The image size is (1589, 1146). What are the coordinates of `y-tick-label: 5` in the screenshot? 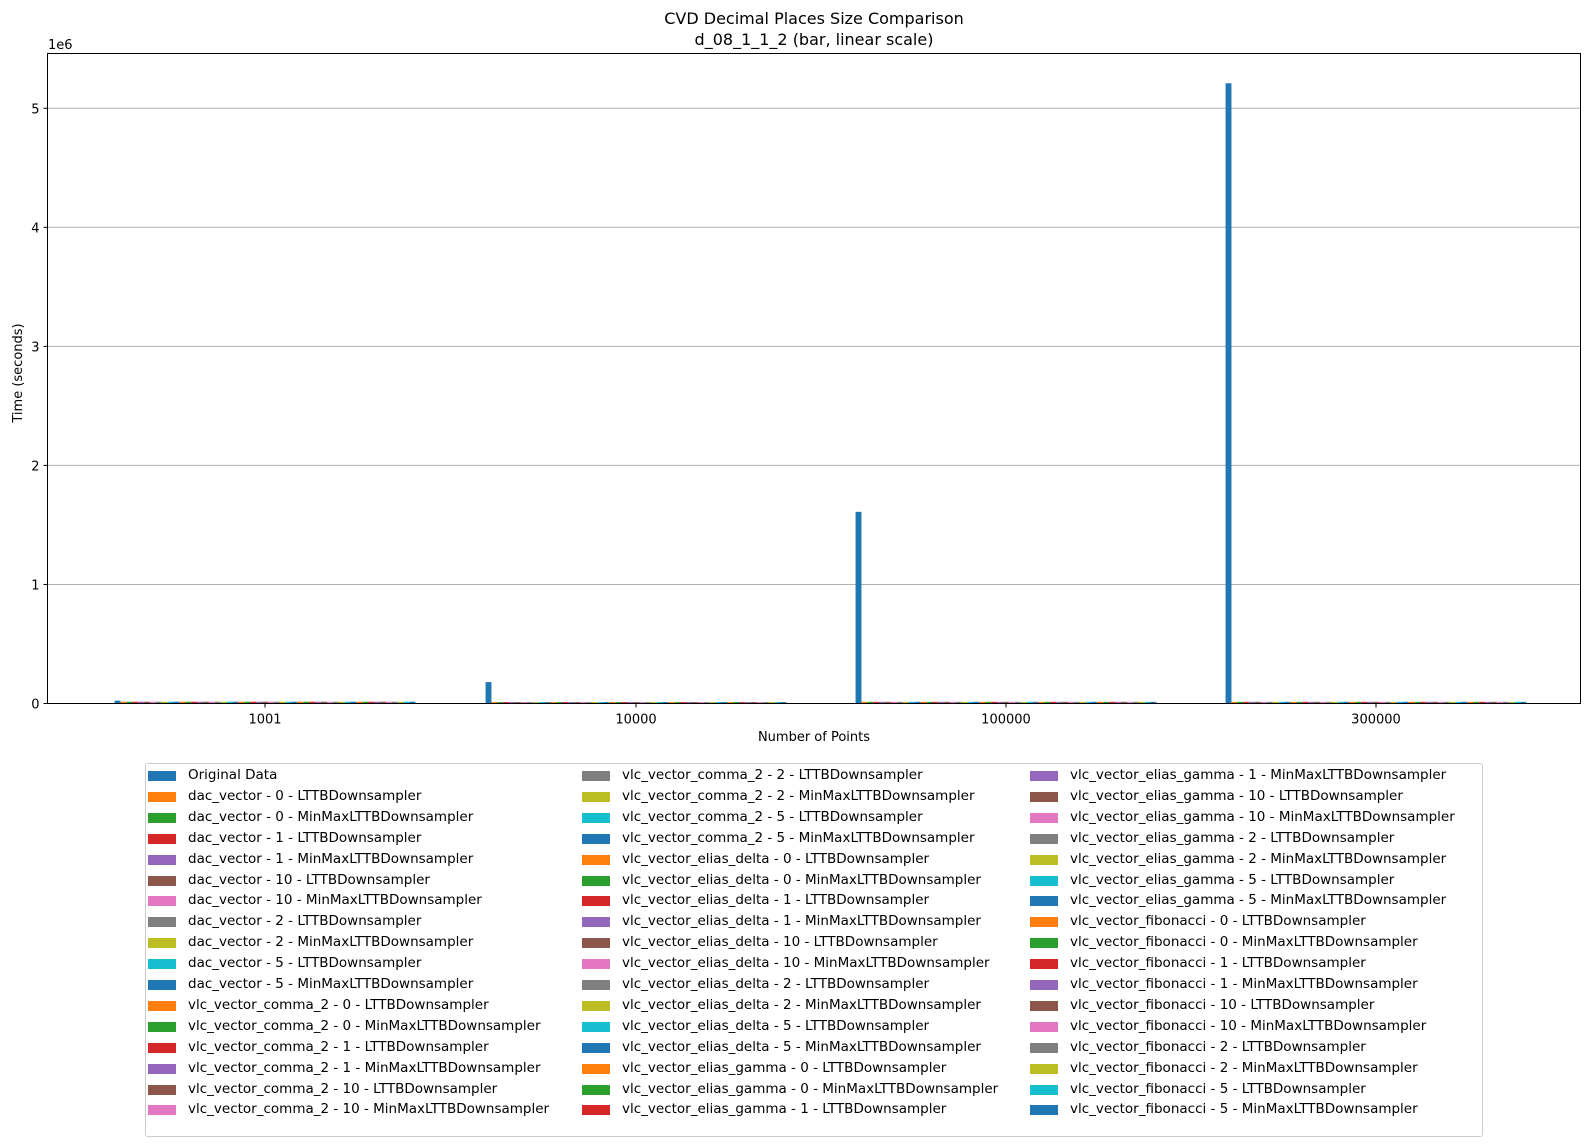 It's located at (35, 109).